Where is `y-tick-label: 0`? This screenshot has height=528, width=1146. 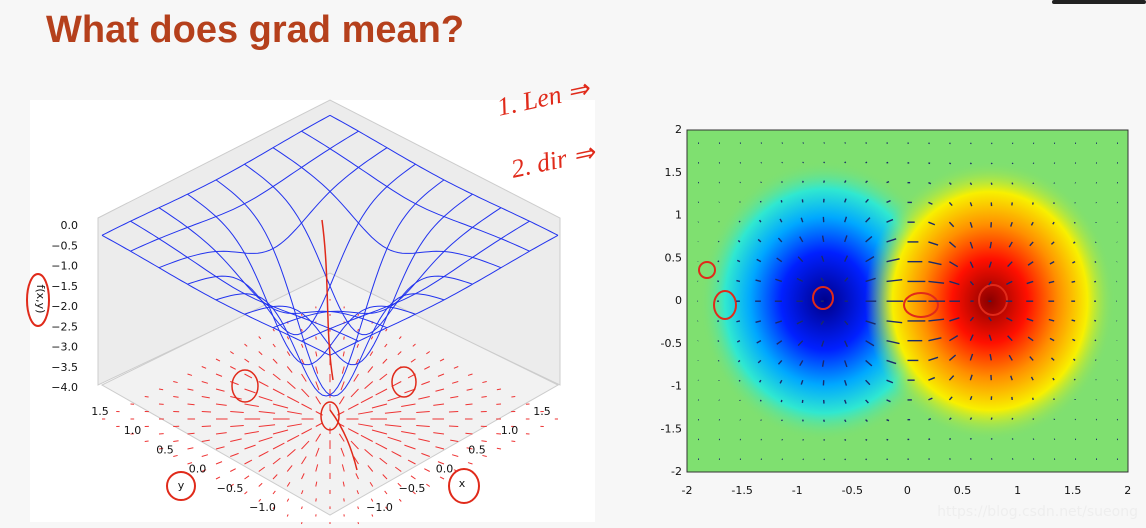
y-tick-label: 0 is located at coordinates (678, 300).